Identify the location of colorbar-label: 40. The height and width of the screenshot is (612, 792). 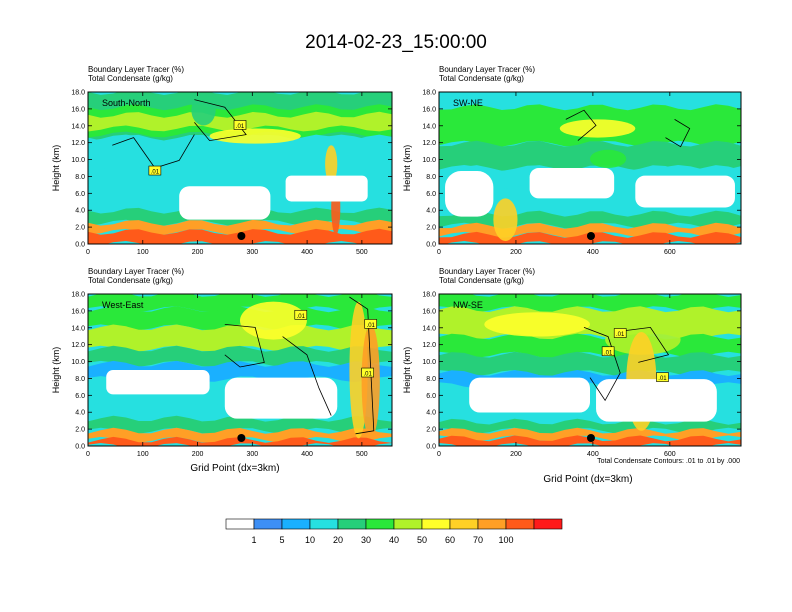
(394, 540).